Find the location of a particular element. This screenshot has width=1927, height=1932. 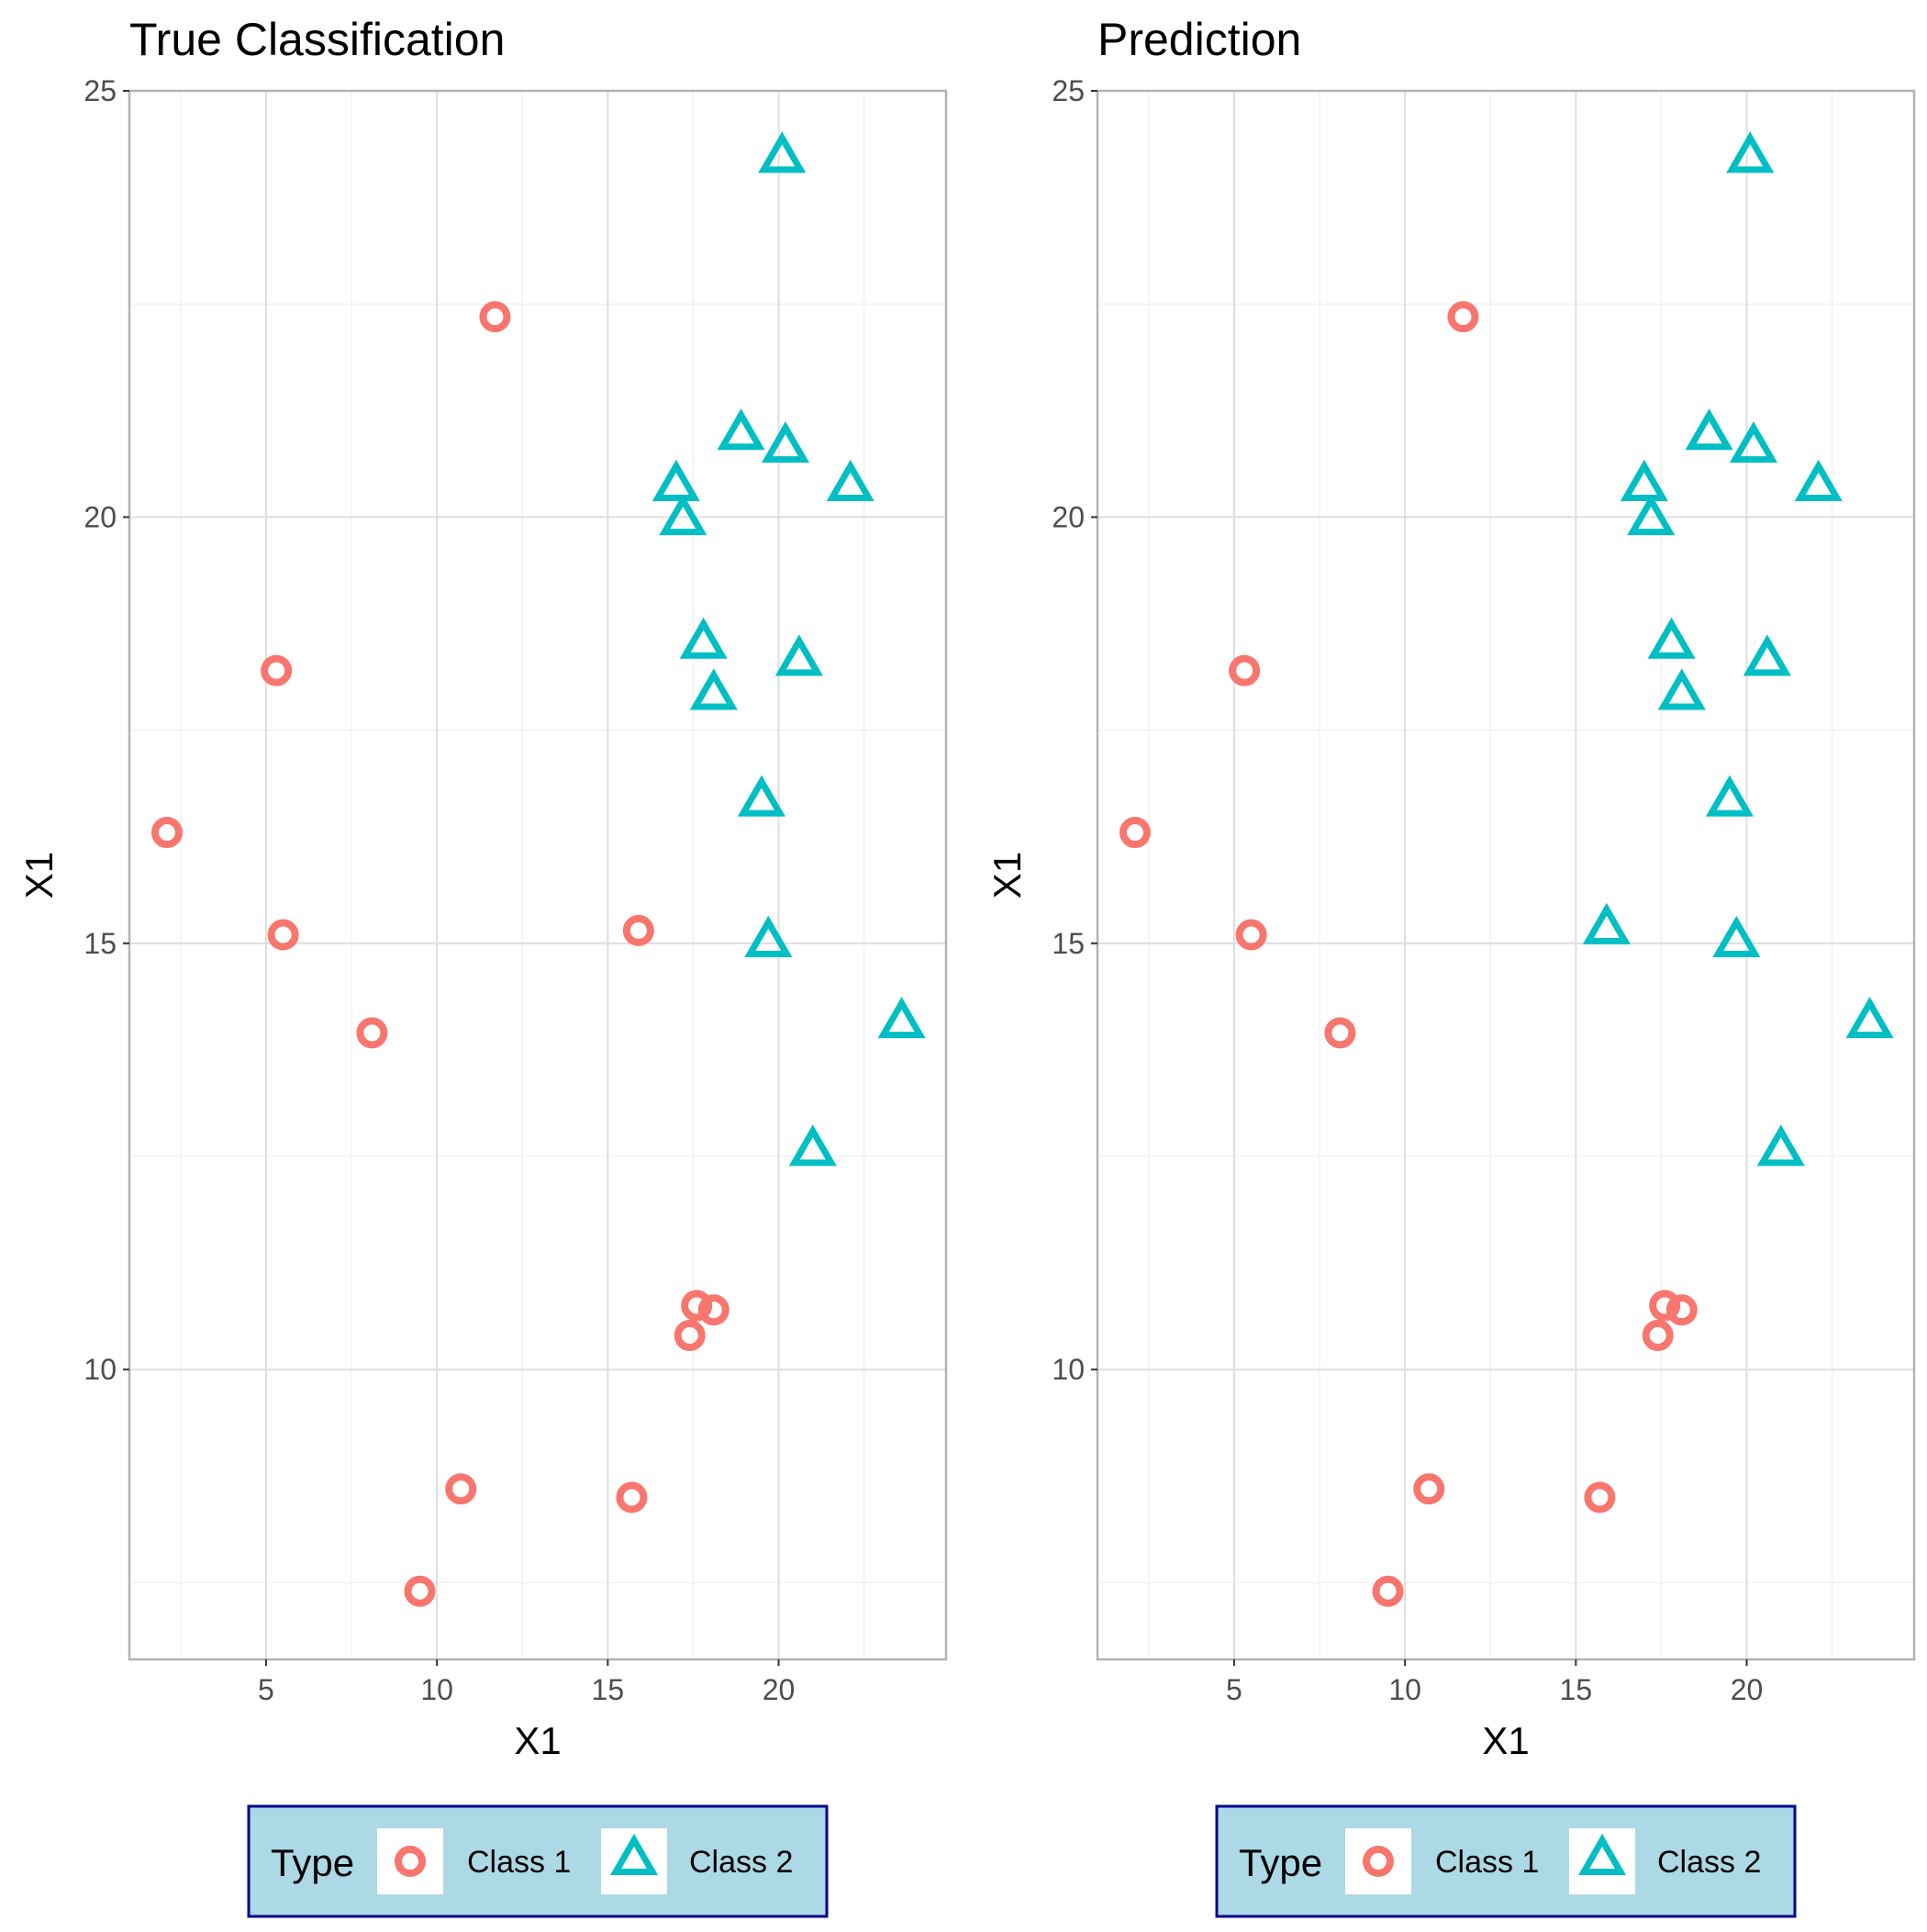

chart-title: True Classification is located at coordinates (317, 39).